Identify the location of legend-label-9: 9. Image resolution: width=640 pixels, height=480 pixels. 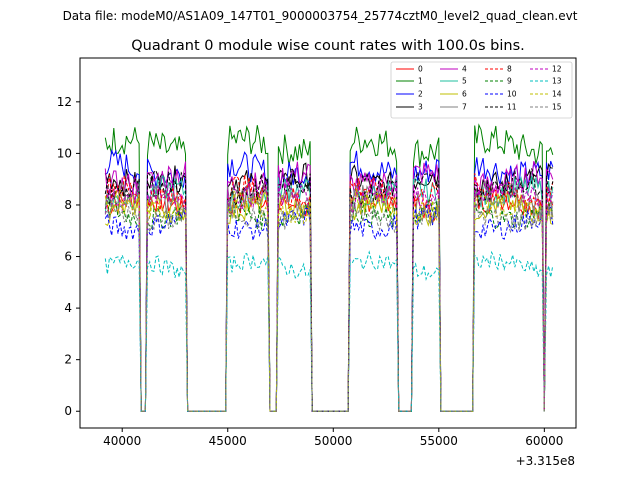
(509, 81).